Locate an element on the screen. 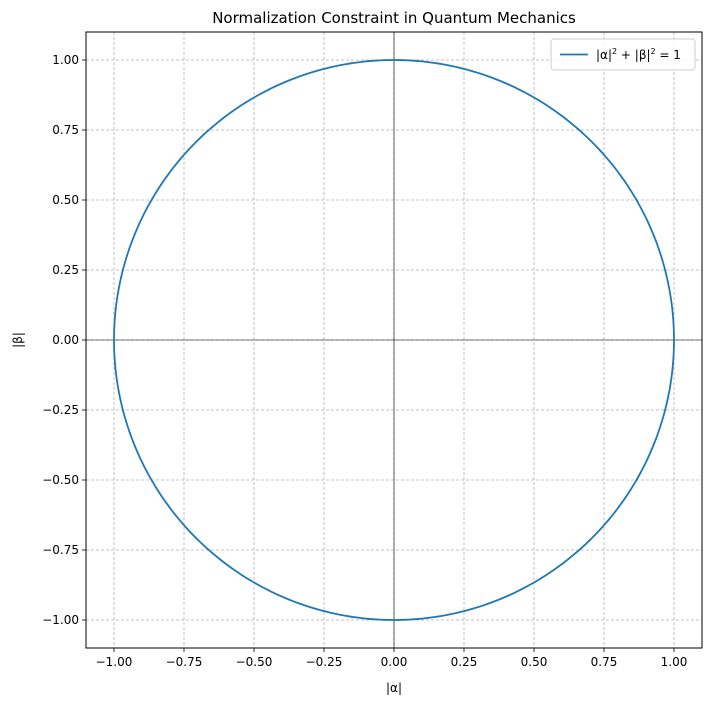 This screenshot has width=711, height=705. x-tick-label: −0.75 is located at coordinates (184, 662).